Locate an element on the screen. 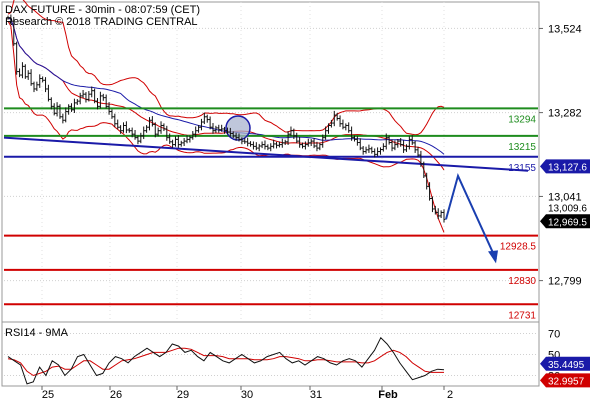 This screenshot has width=590, height=400. price-tick-label: 12,799 is located at coordinates (565, 282).